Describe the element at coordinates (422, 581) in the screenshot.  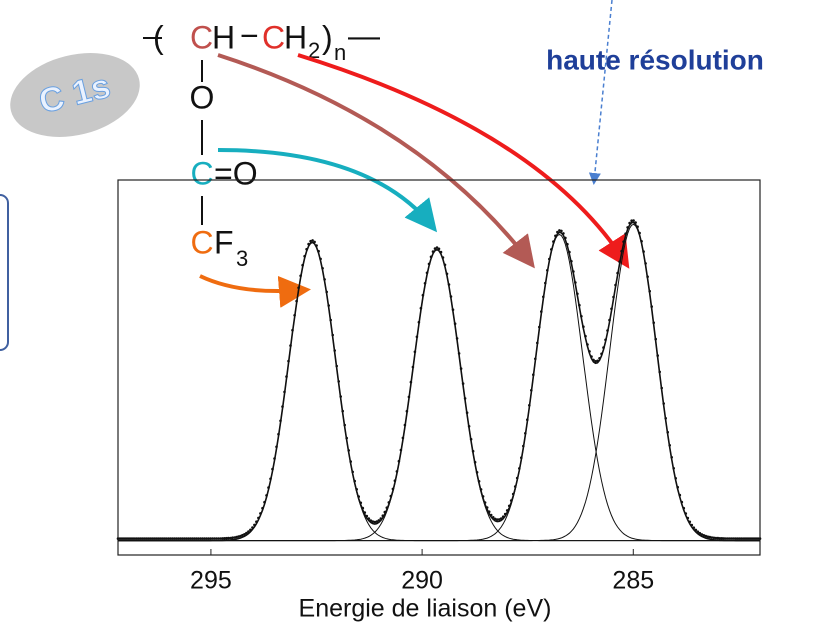
I see `x-tick-label: 290` at that location.